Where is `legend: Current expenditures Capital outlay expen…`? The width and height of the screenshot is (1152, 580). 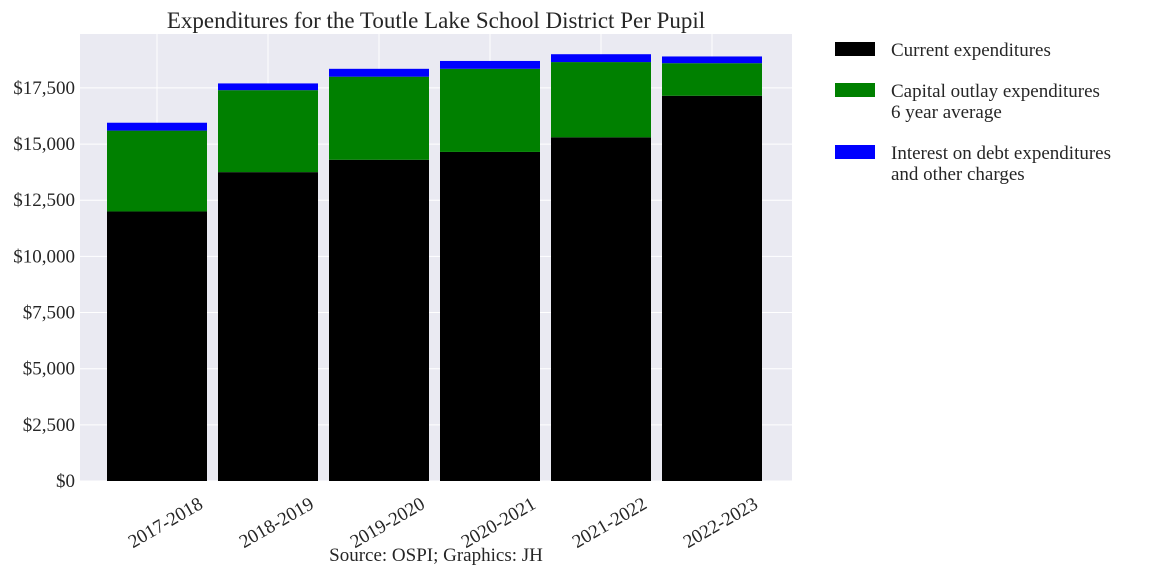 legend: Current expenditures Capital outlay expen… is located at coordinates (973, 112).